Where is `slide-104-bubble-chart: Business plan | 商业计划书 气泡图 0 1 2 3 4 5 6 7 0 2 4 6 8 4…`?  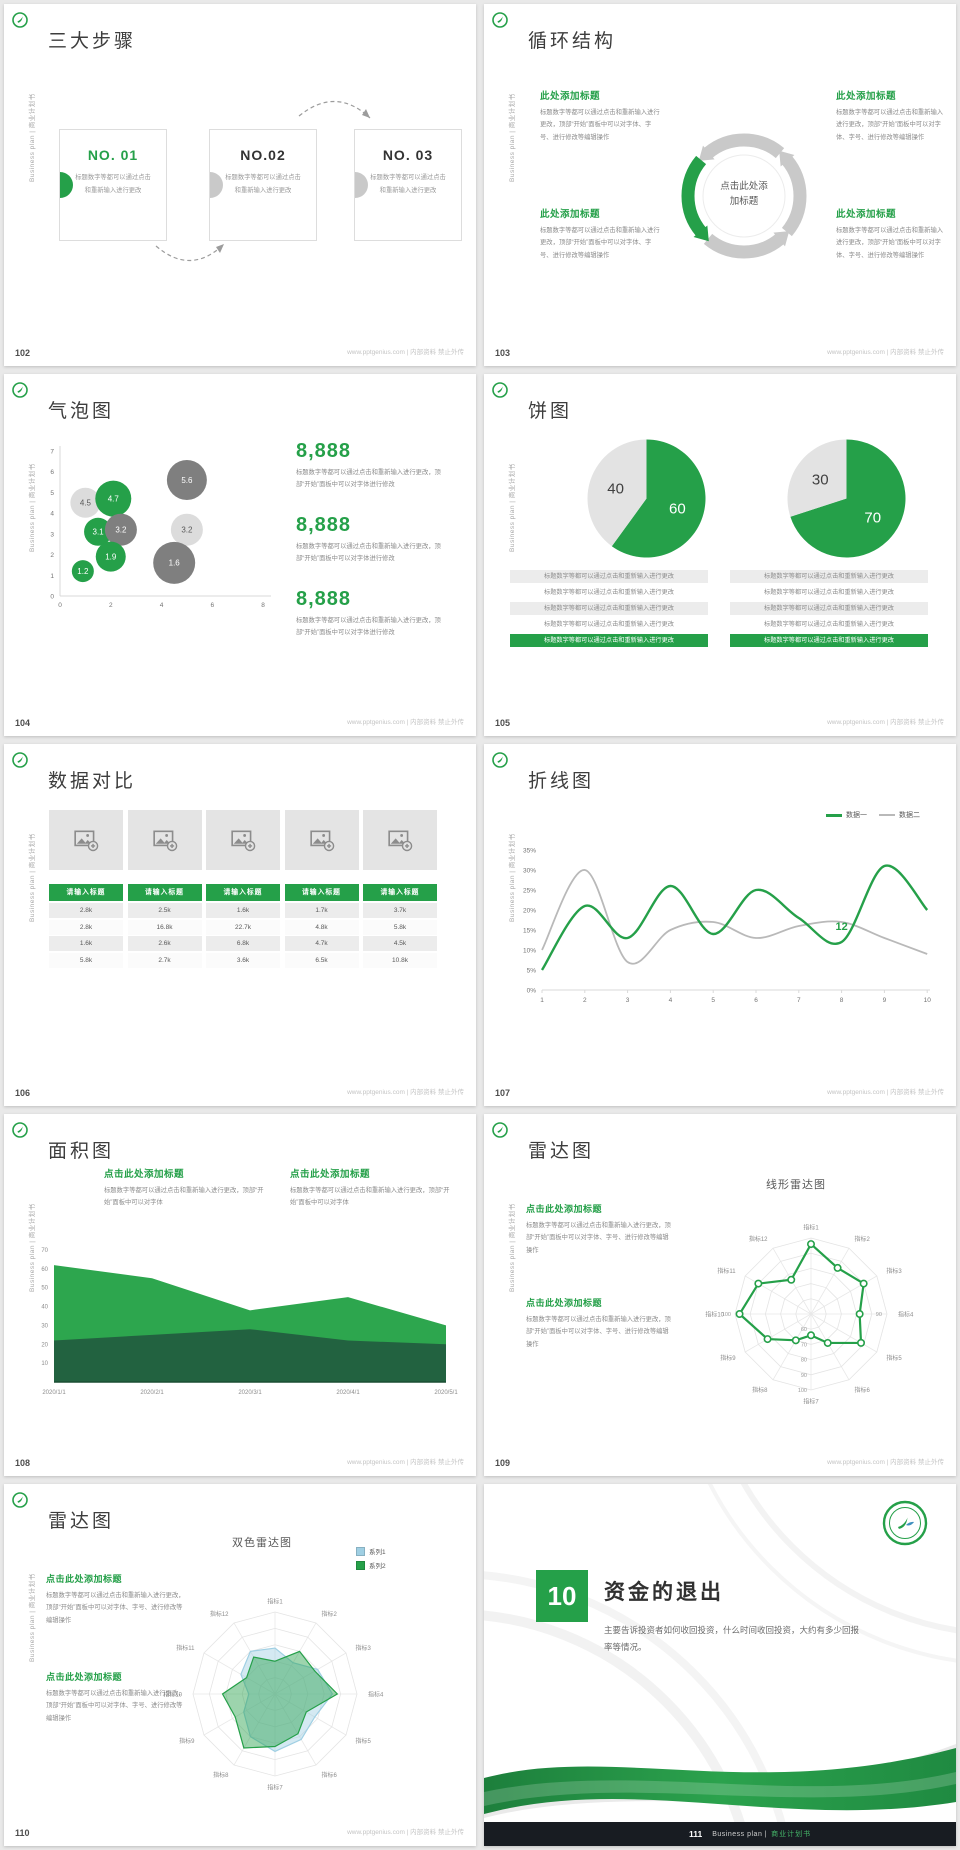 slide-104-bubble-chart: Business plan | 商业计划书 气泡图 0 1 2 3 4 5 6 7 0 2 4 6 8 4… is located at coordinates (240, 555).